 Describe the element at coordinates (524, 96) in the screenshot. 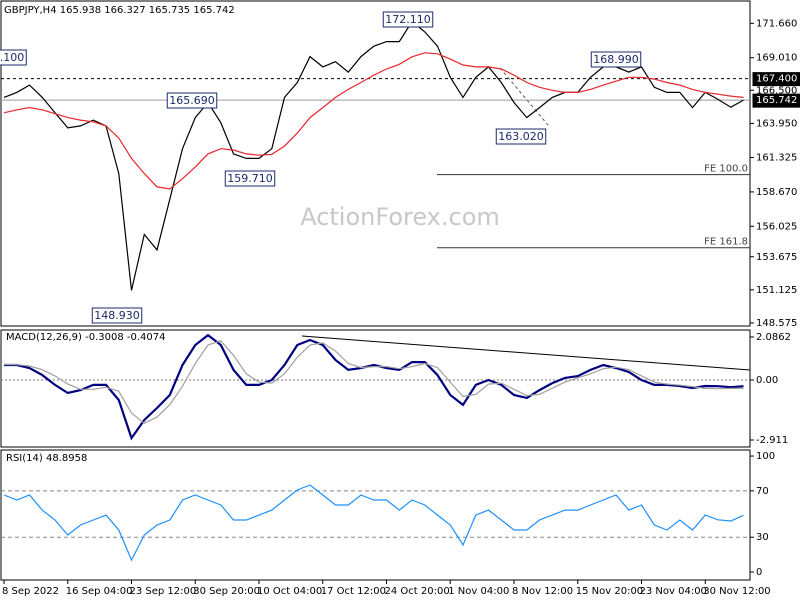

I see `trend-line` at that location.